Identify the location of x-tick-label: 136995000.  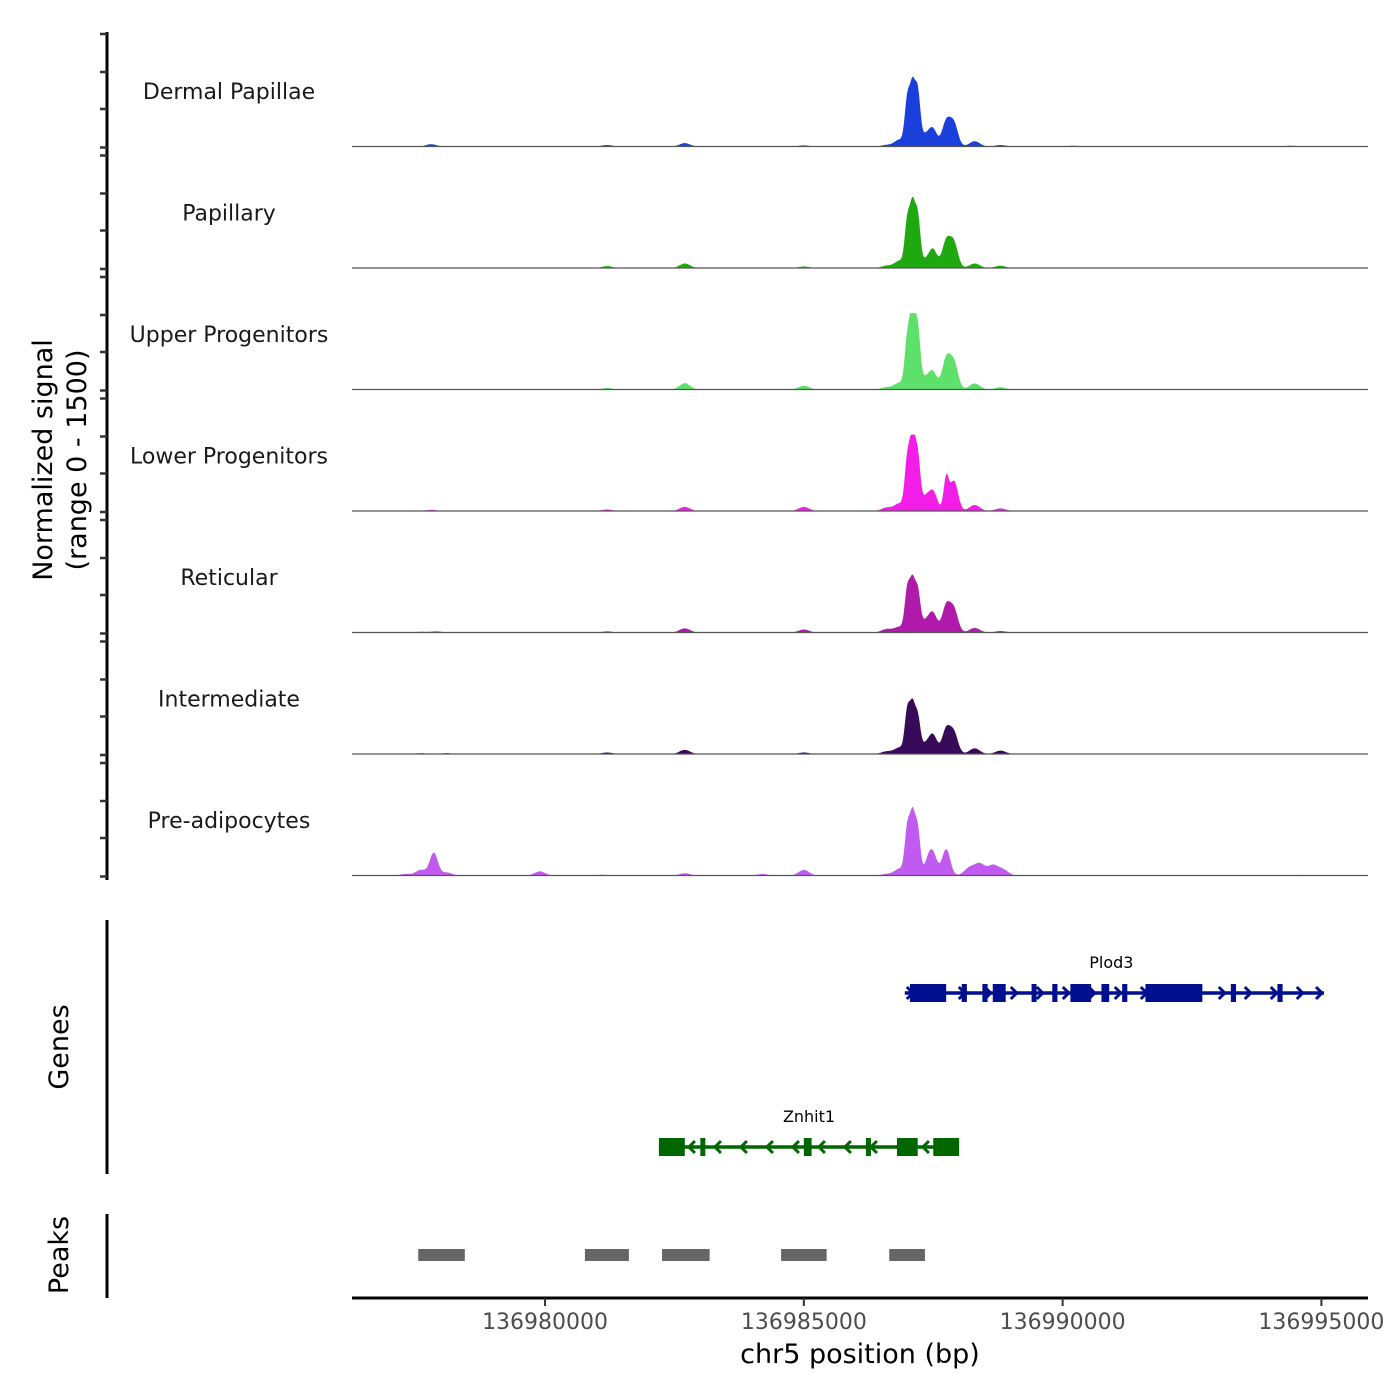
(1321, 1322).